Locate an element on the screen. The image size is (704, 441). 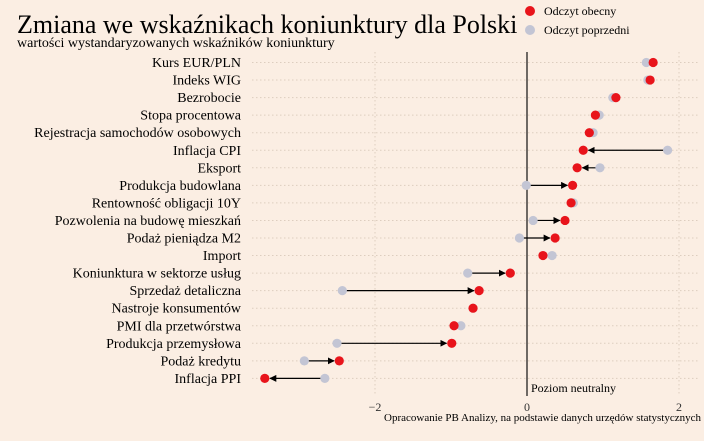
category-label: Pozwolenia na budowę mieszkań is located at coordinates (148, 221).